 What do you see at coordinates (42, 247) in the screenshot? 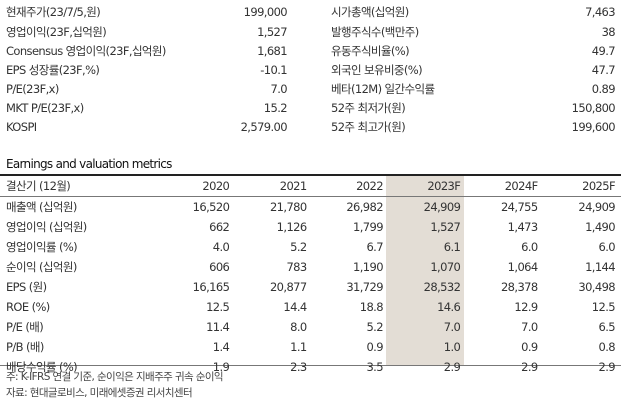
I see `row-label: 영업이익률 (%)` at bounding box center [42, 247].